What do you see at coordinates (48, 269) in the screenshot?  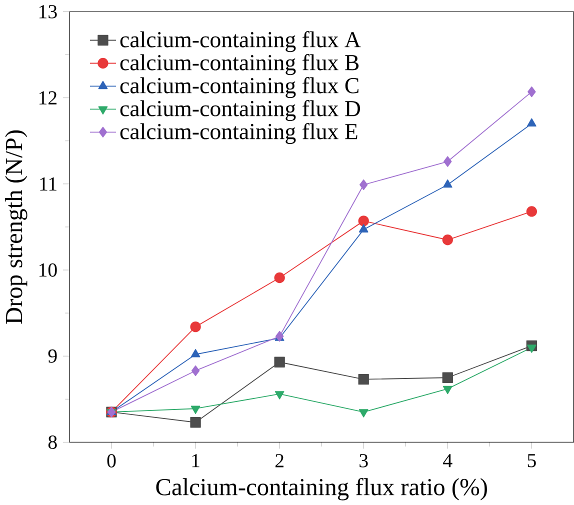 I see `y-tick-label: 10` at bounding box center [48, 269].